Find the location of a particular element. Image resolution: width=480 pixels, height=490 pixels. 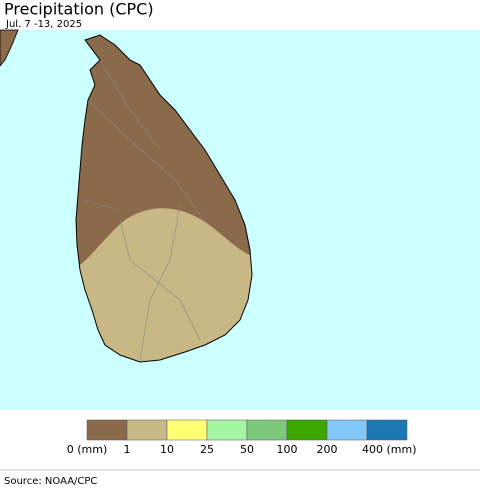

india-coast is located at coordinates (9, 48).